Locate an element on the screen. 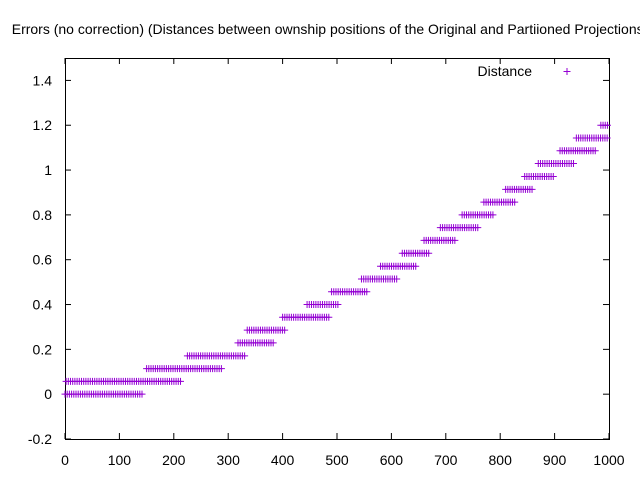 Image resolution: width=640 pixels, height=485 pixels. x-tick-label: 800 is located at coordinates (501, 460).